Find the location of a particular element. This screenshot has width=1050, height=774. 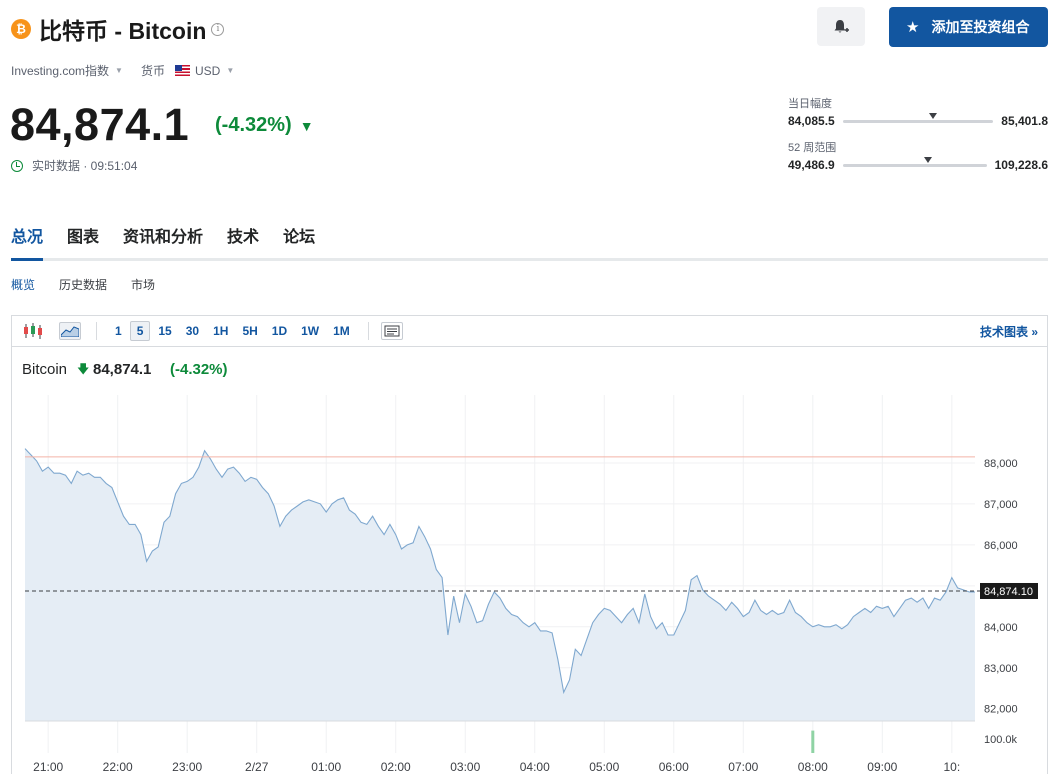

volume-tick-label: 100.0k is located at coordinates (1001, 740).